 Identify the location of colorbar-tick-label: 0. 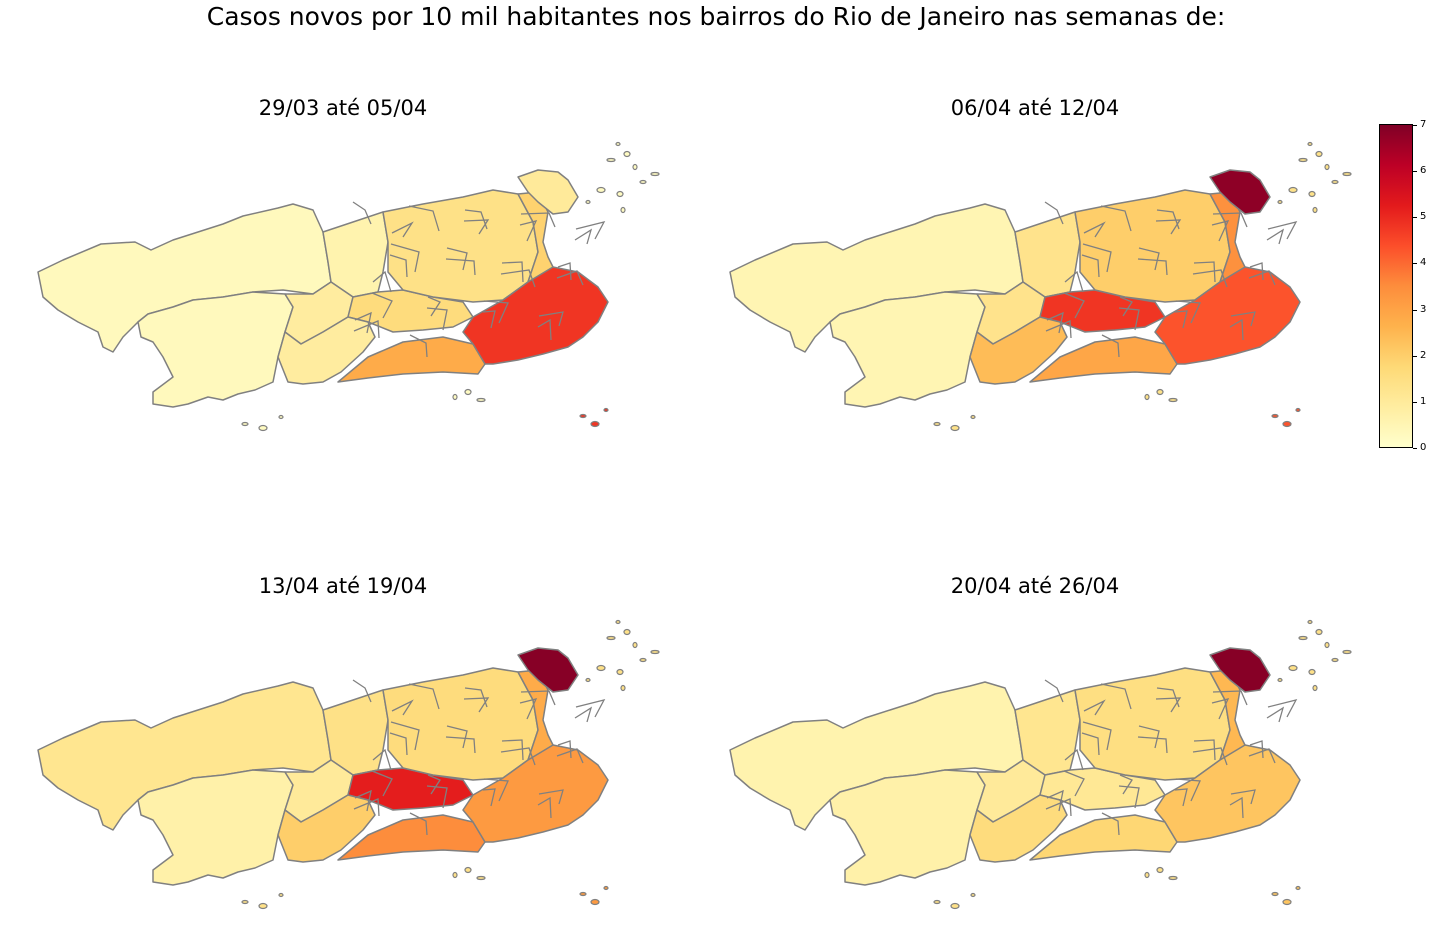
(1423, 447).